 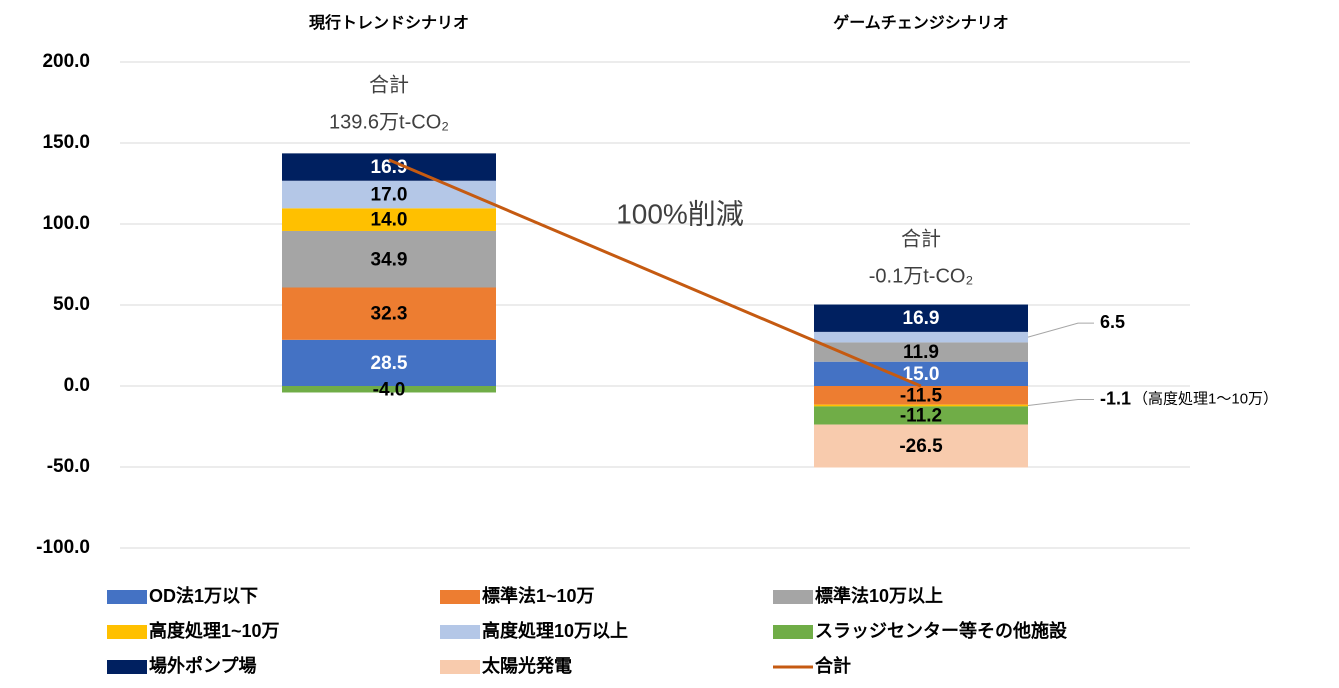 I want to click on legend-label: 場外ポンプ場, so click(x=202, y=665).